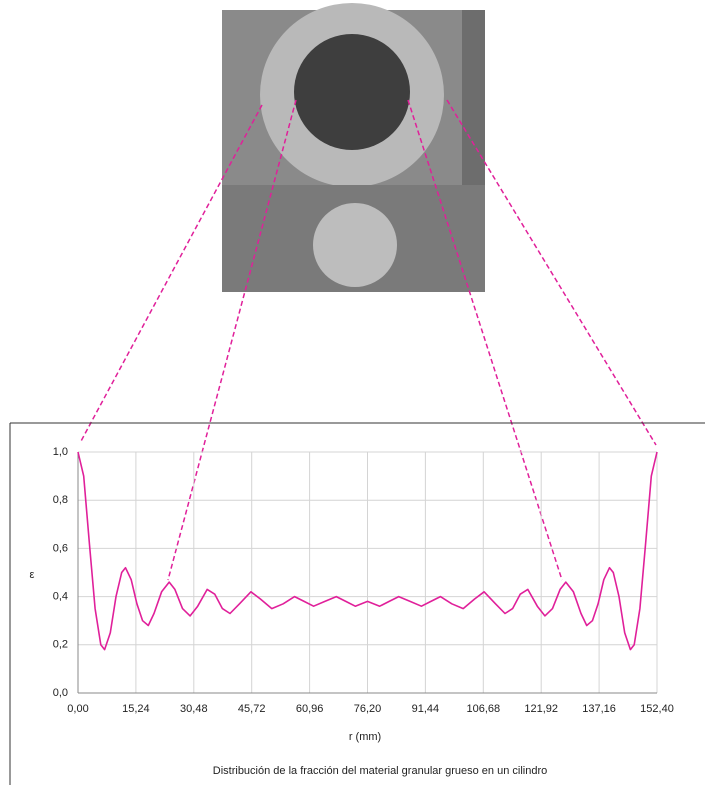 The width and height of the screenshot is (705, 790). What do you see at coordinates (32, 575) in the screenshot?
I see `y-axis-label: ε` at bounding box center [32, 575].